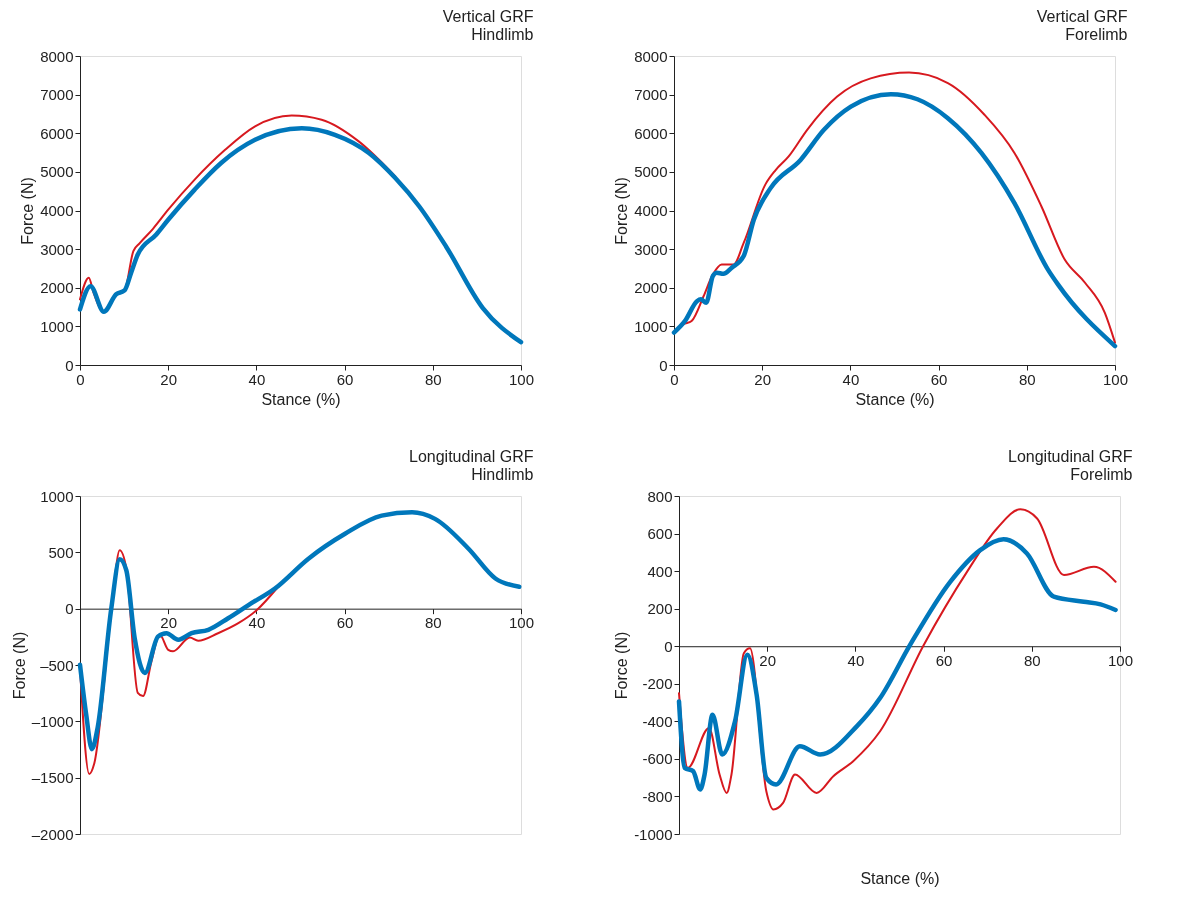 This screenshot has height=919, width=1195. I want to click on y-tick-label: -600, so click(657, 759).